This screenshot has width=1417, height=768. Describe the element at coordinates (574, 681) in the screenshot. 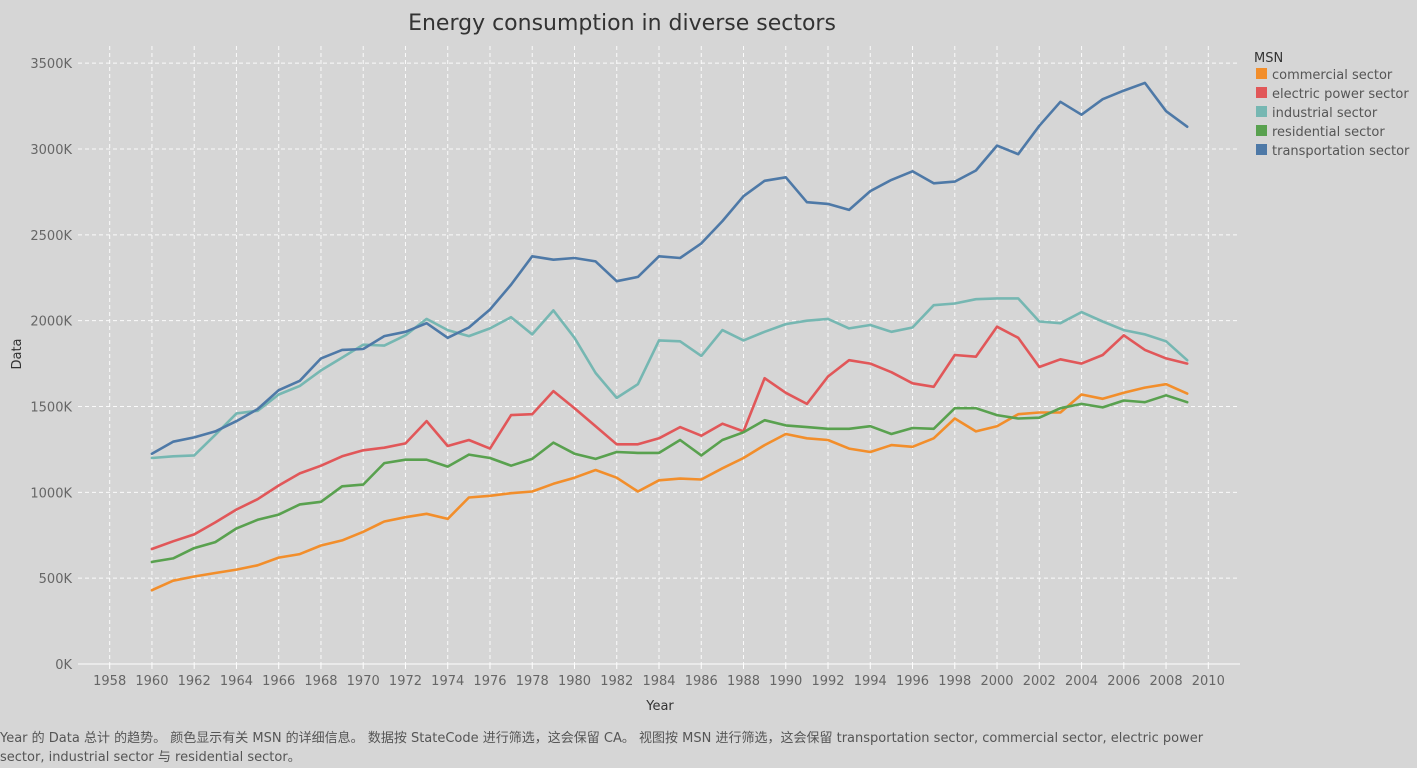

I see `x-tick-label: 1980` at that location.